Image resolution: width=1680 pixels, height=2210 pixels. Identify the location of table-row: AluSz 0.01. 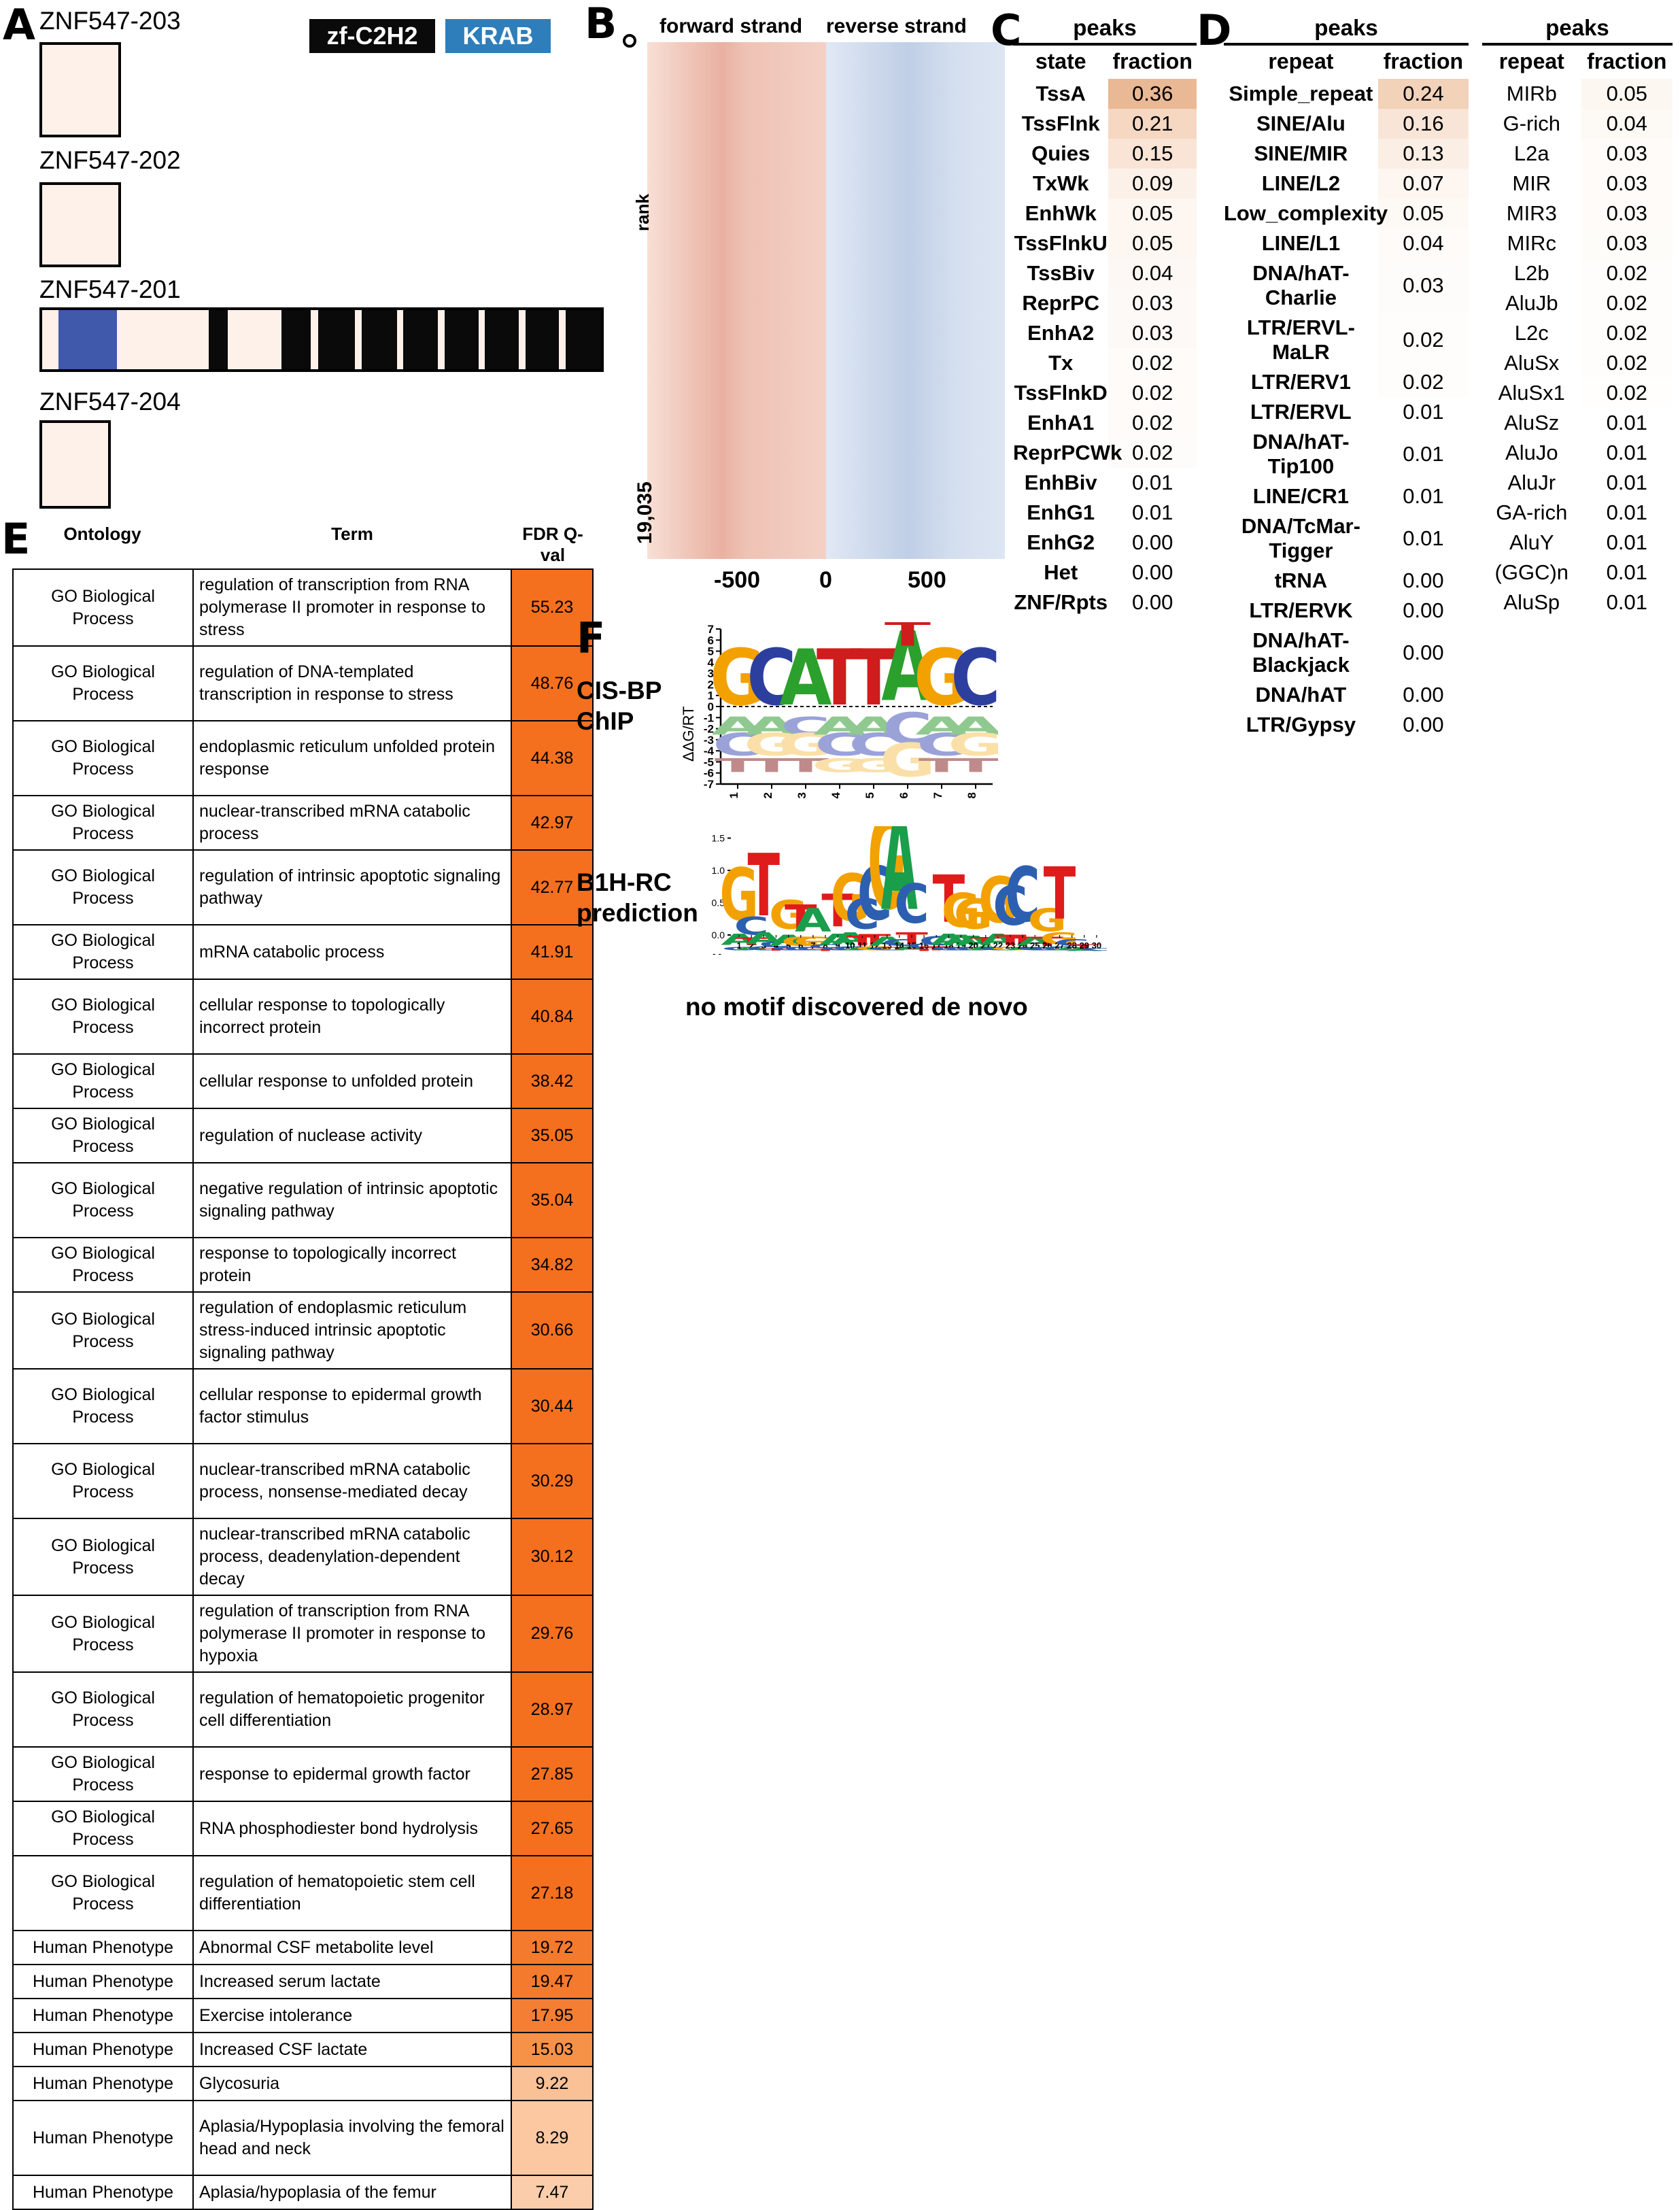
(1578, 423).